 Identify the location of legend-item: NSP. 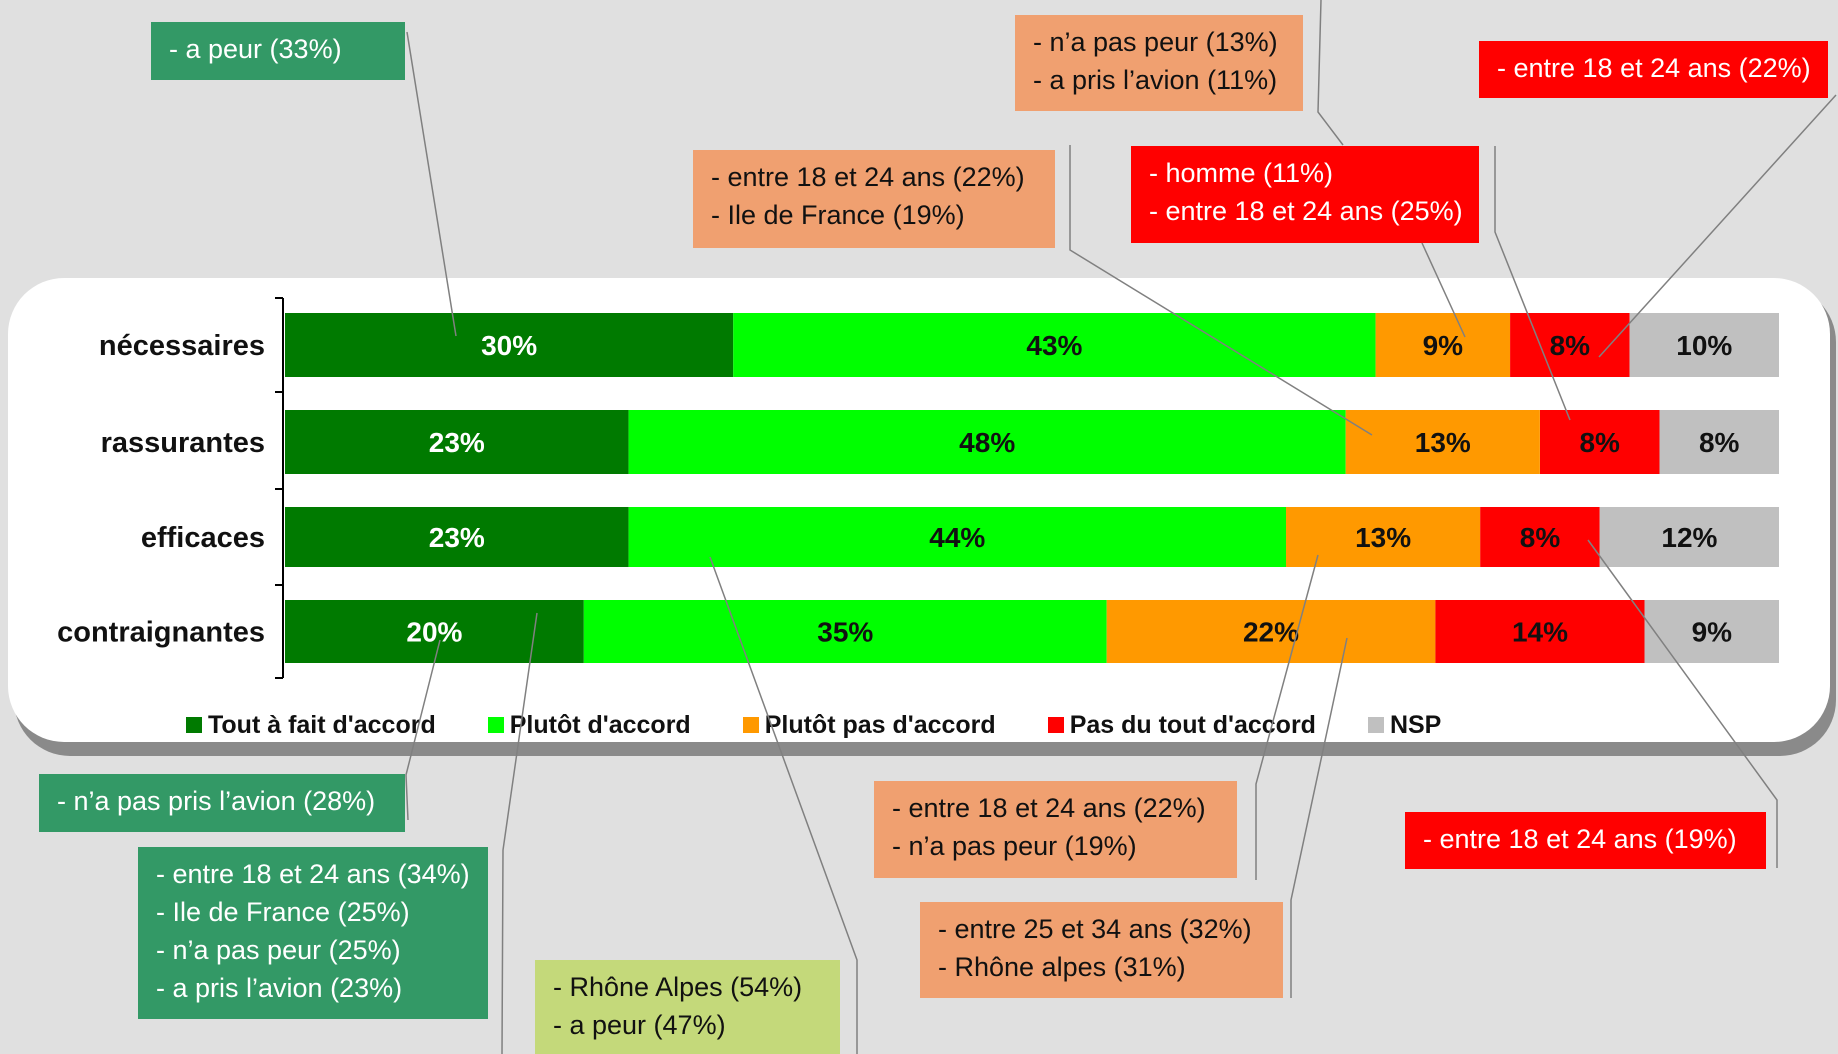
(1404, 725).